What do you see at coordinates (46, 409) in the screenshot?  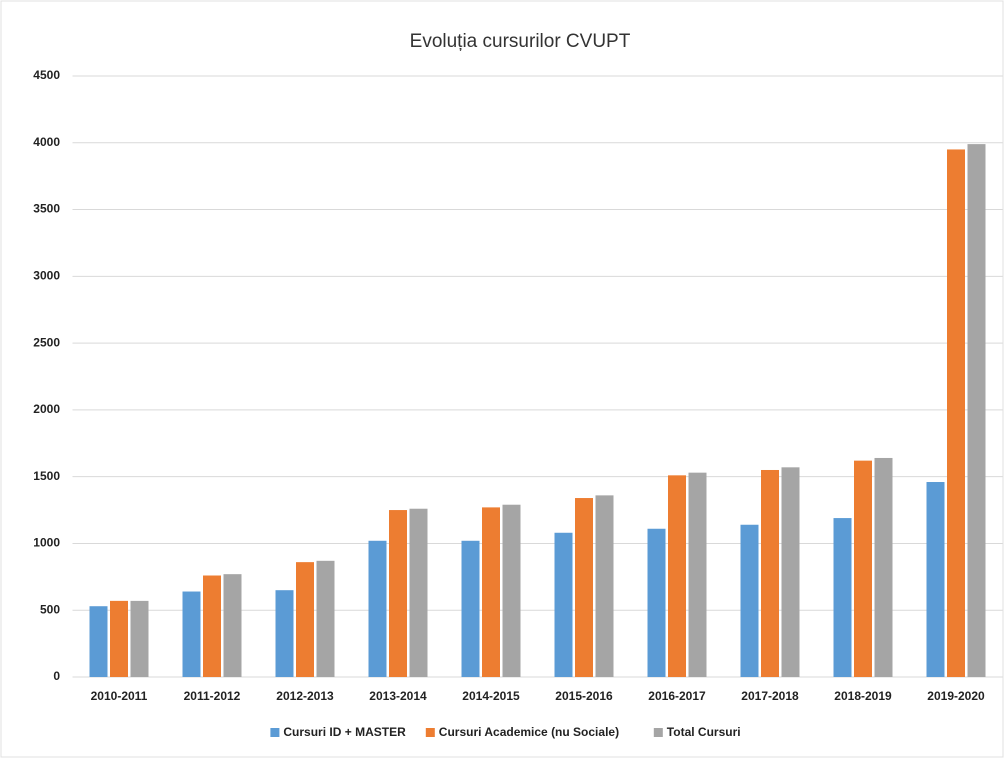 I see `y-tick-label: 2000` at bounding box center [46, 409].